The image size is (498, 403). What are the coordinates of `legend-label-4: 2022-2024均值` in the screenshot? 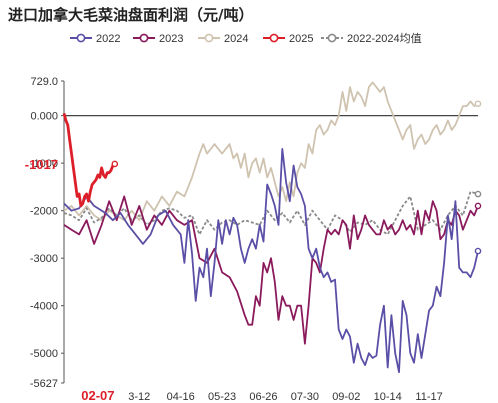 It's located at (384, 38).